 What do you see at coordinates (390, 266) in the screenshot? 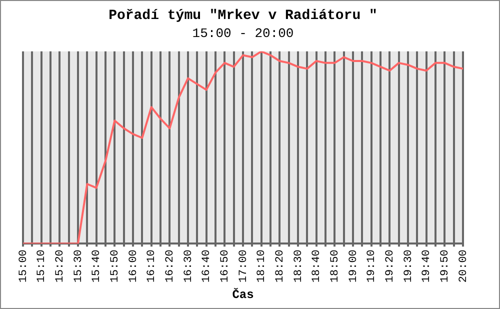
I see `x-tick-label: 19:20` at bounding box center [390, 266].